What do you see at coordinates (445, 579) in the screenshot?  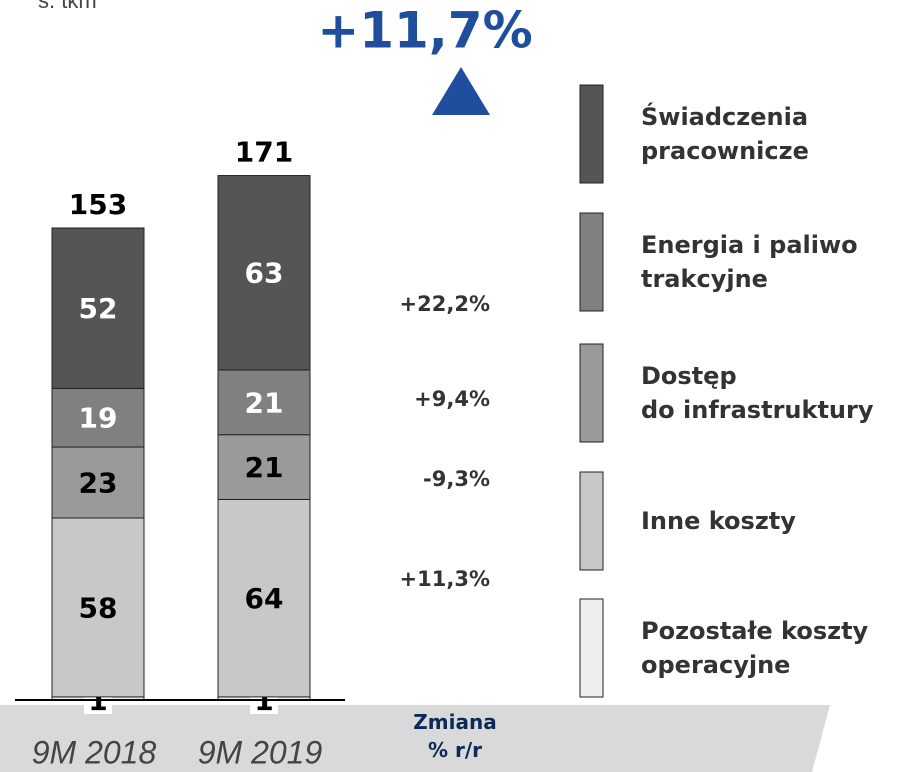 I see `change-label: +11,3%` at bounding box center [445, 579].